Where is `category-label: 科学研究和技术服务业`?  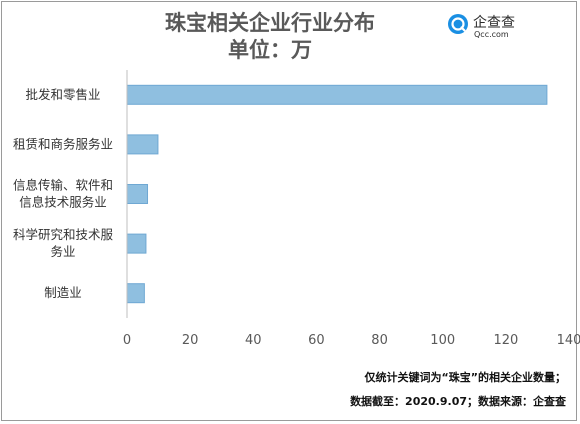
category-label: 科学研究和技术服务业 is located at coordinates (63, 243).